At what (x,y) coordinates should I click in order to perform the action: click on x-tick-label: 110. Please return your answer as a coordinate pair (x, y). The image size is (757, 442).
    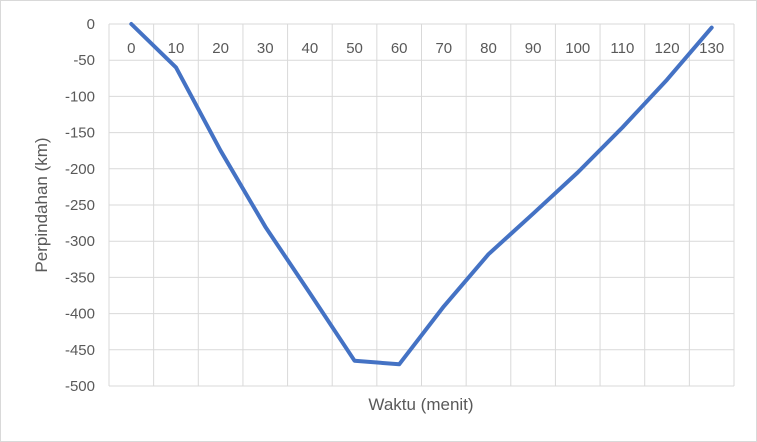
    Looking at the image, I should click on (622, 48).